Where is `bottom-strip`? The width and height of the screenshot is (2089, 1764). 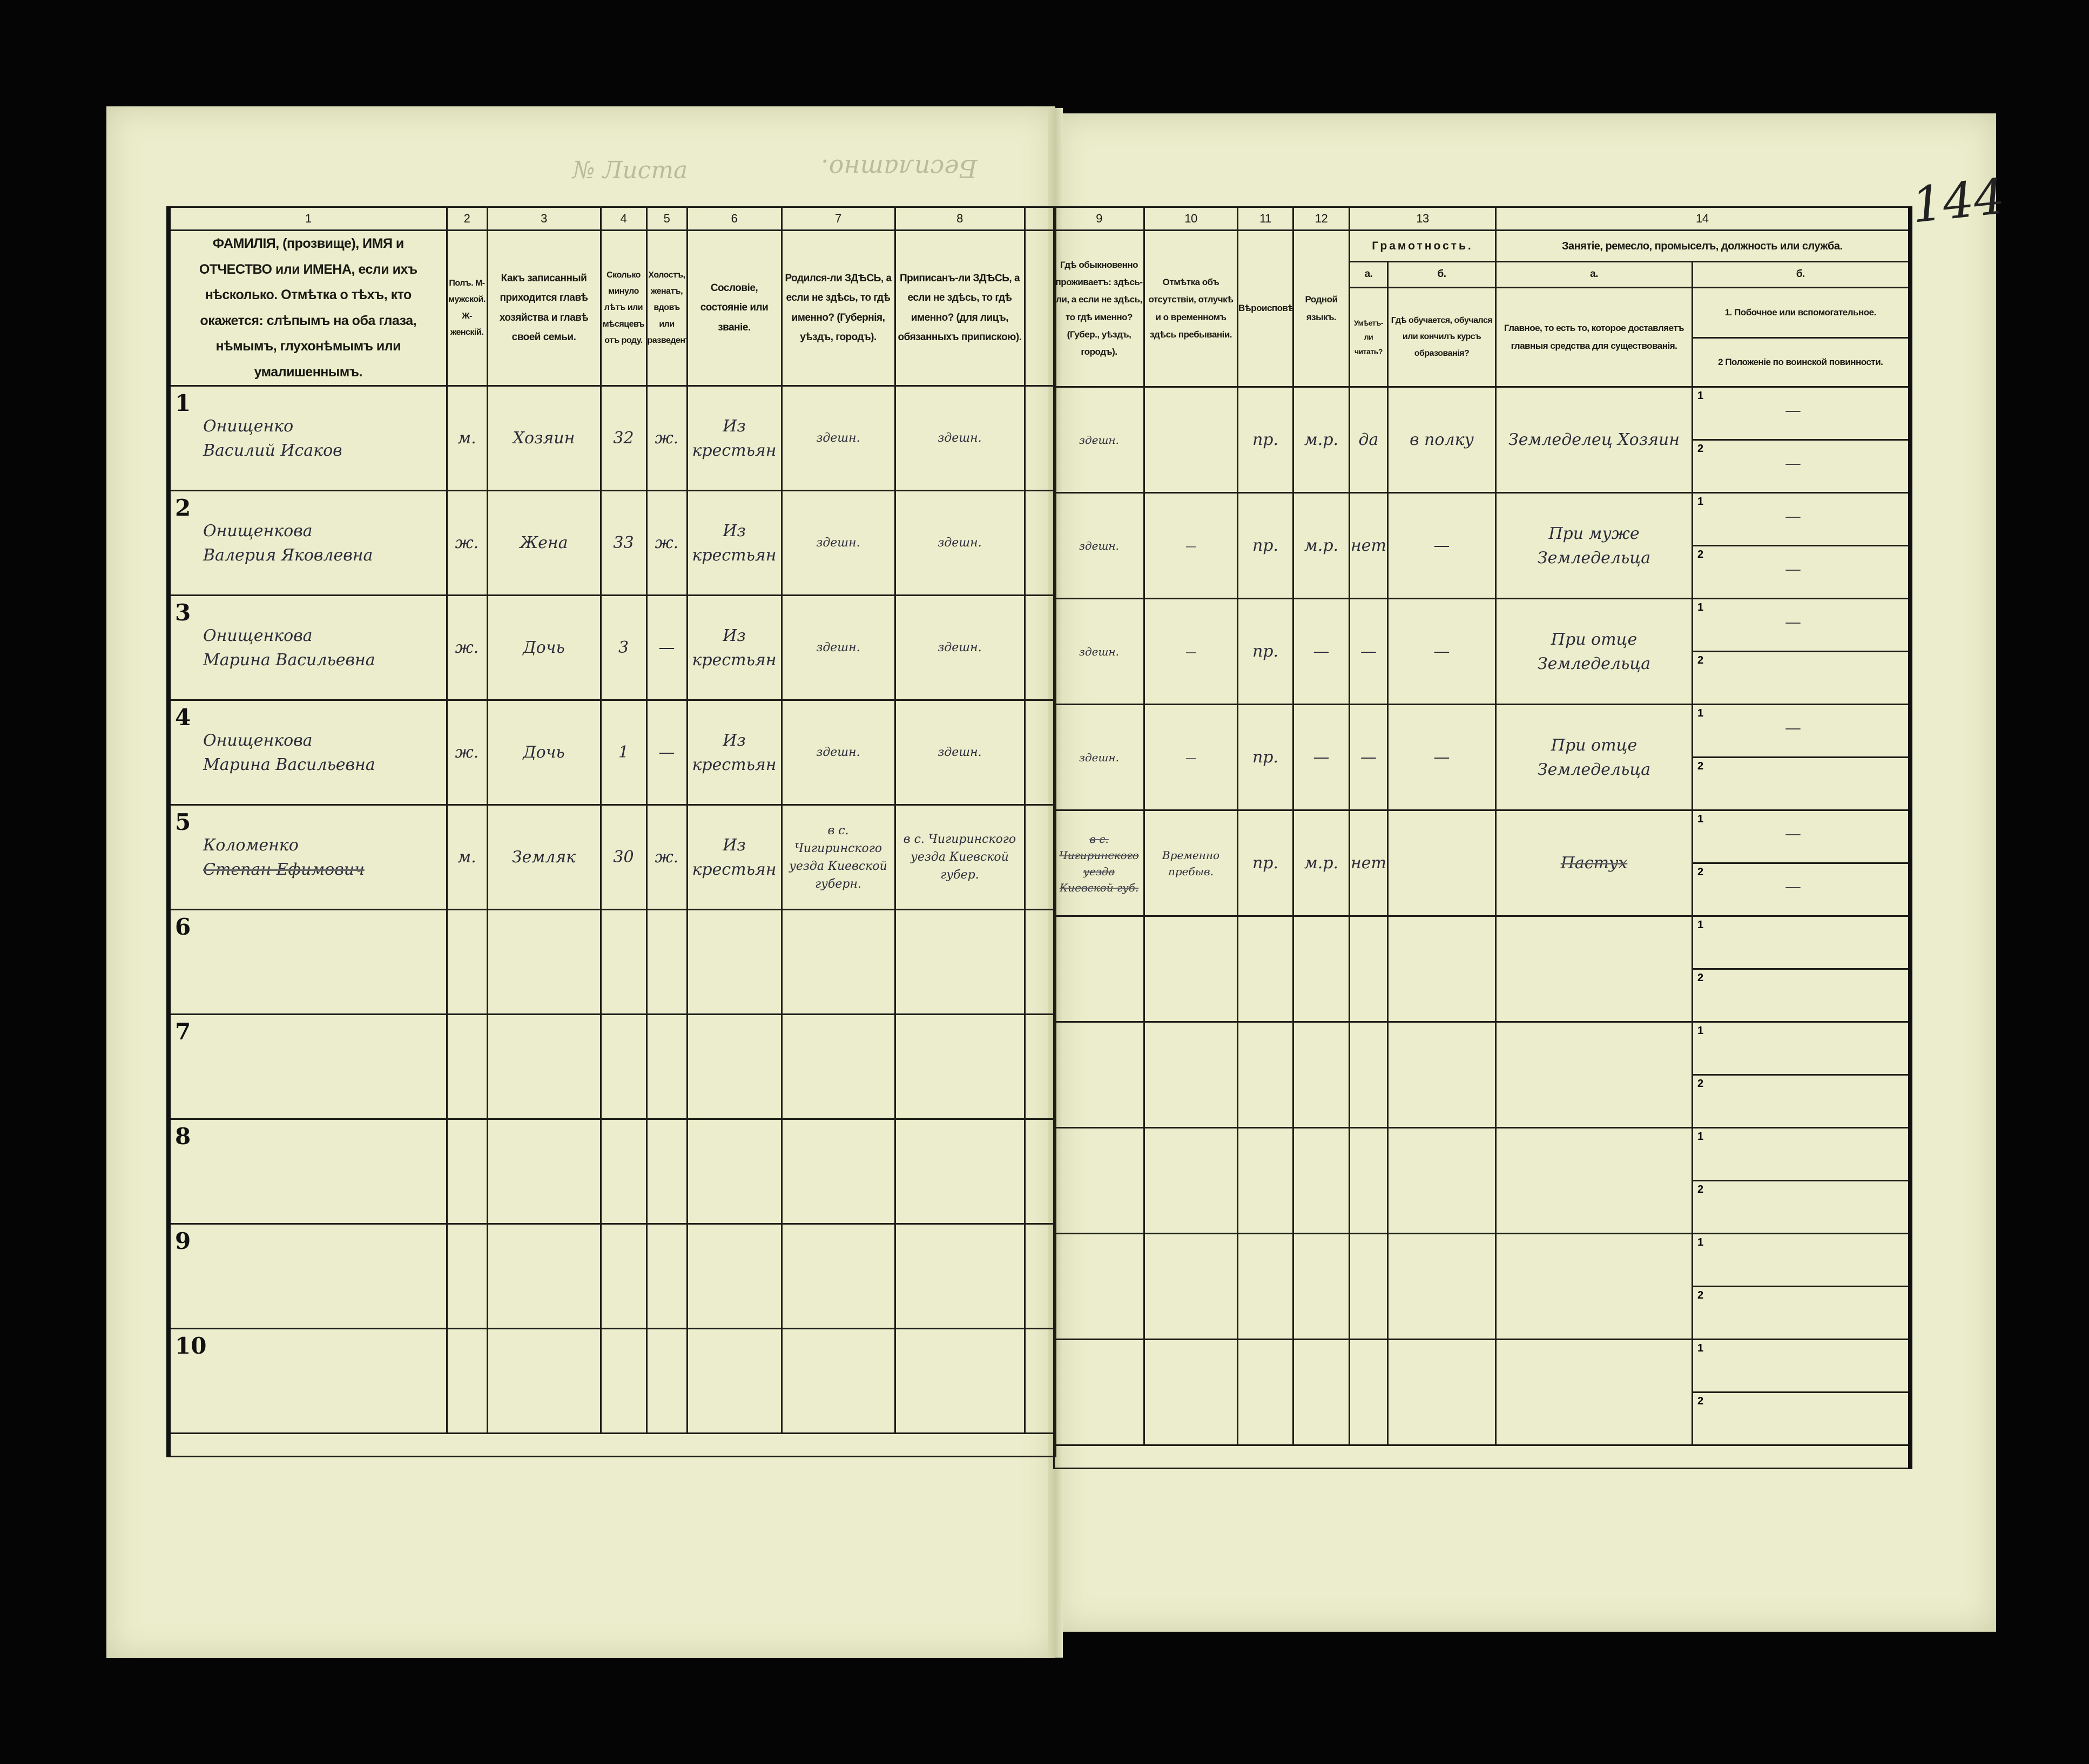 bottom-strip is located at coordinates (611, 1444).